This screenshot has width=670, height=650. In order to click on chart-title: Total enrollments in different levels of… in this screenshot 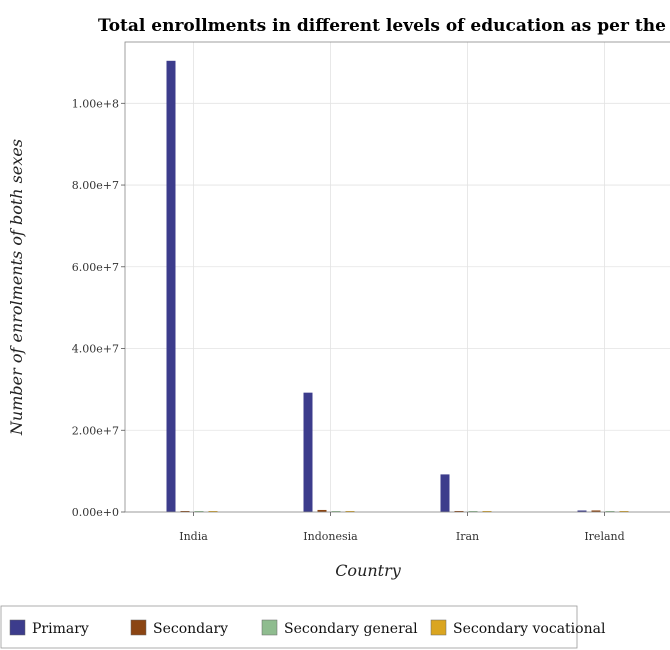, I will do `click(384, 26)`.